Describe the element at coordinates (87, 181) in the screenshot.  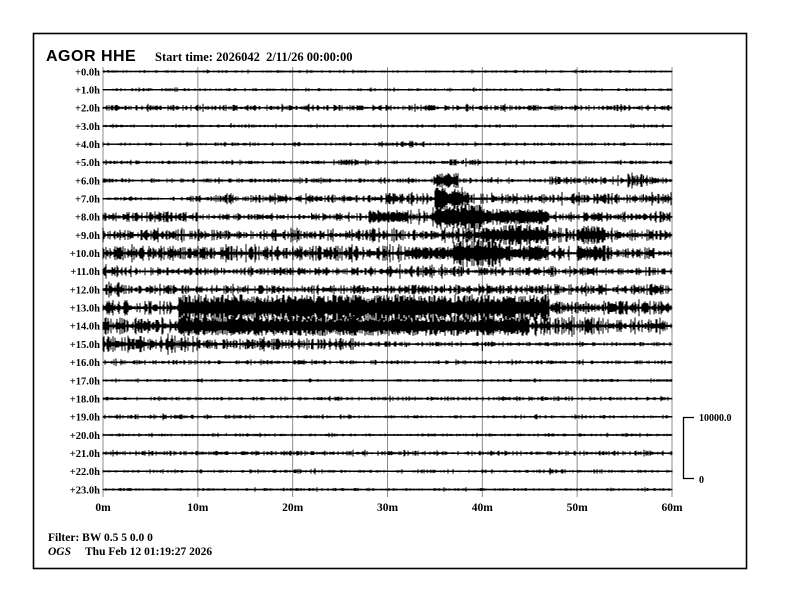
I see `hour-label: +6.0h` at that location.